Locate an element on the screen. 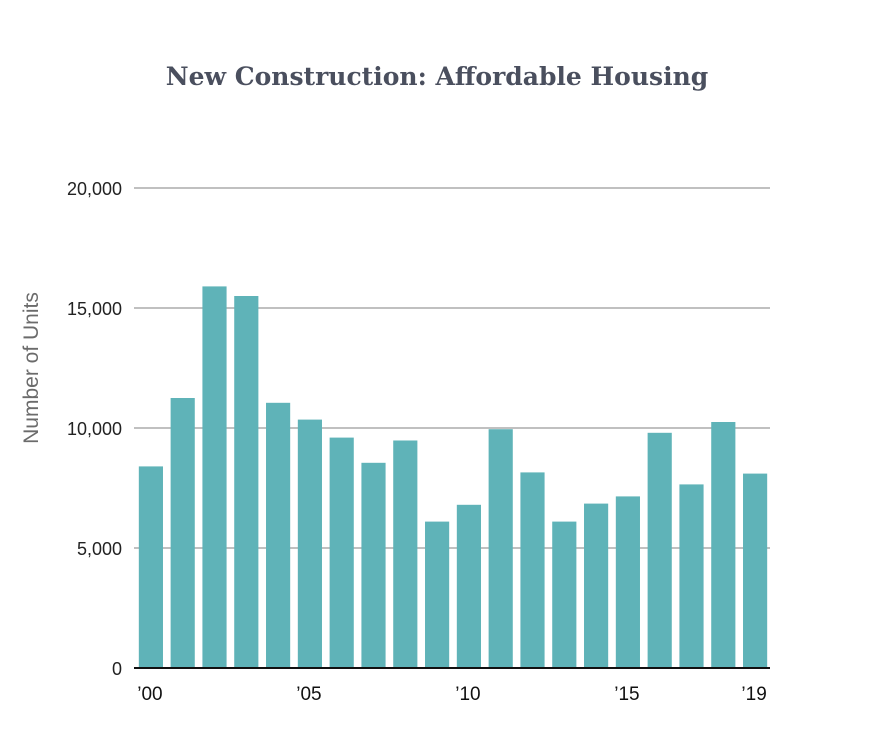  bar-2005 is located at coordinates (309, 543).